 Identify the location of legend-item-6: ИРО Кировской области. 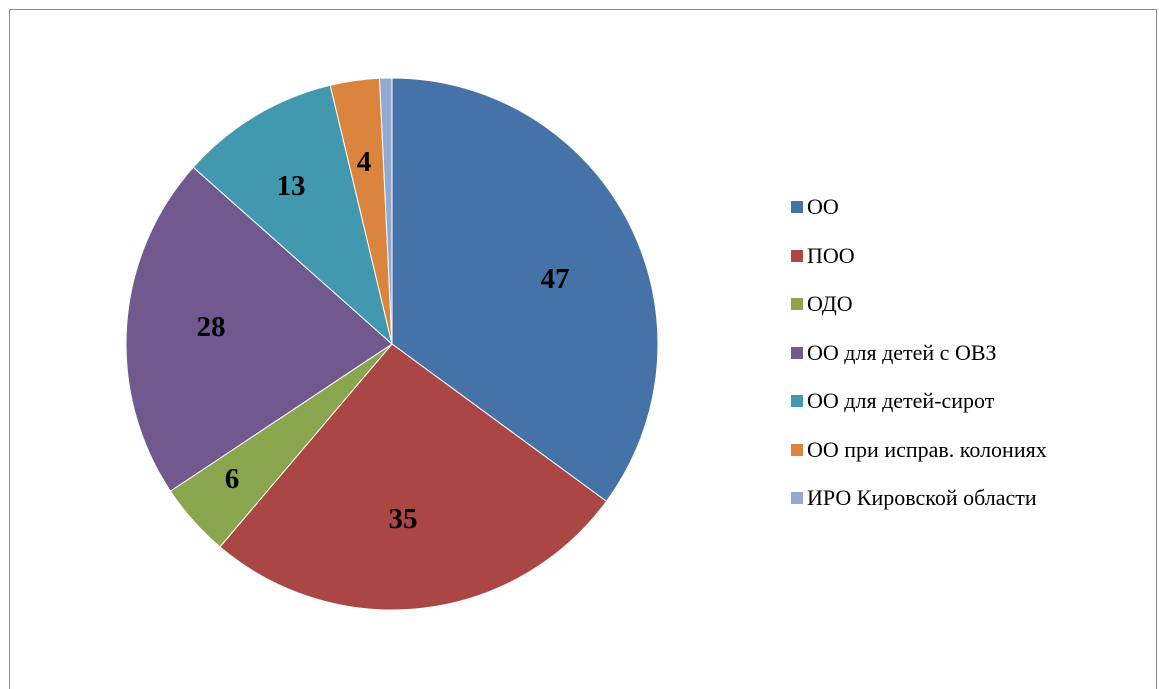
(971, 498).